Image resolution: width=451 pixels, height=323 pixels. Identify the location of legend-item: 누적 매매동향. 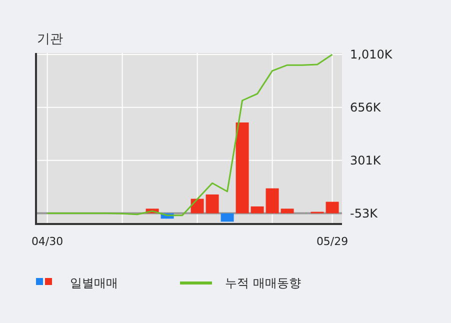
(240, 283).